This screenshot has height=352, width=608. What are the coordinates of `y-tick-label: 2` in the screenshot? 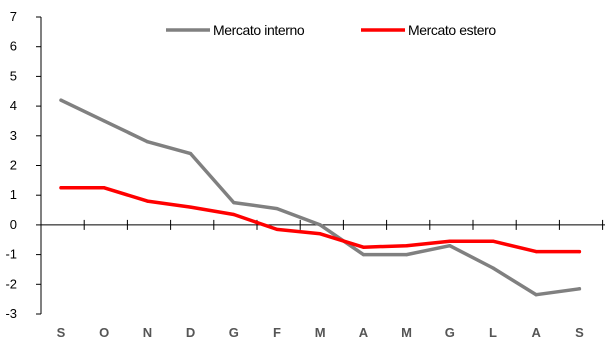 It's located at (13, 165).